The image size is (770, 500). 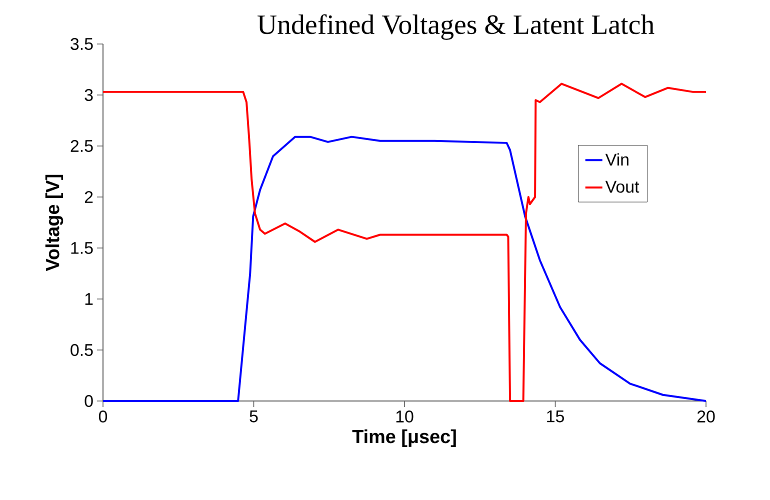 What do you see at coordinates (555, 416) in the screenshot?
I see `x-tick-label: 15` at bounding box center [555, 416].